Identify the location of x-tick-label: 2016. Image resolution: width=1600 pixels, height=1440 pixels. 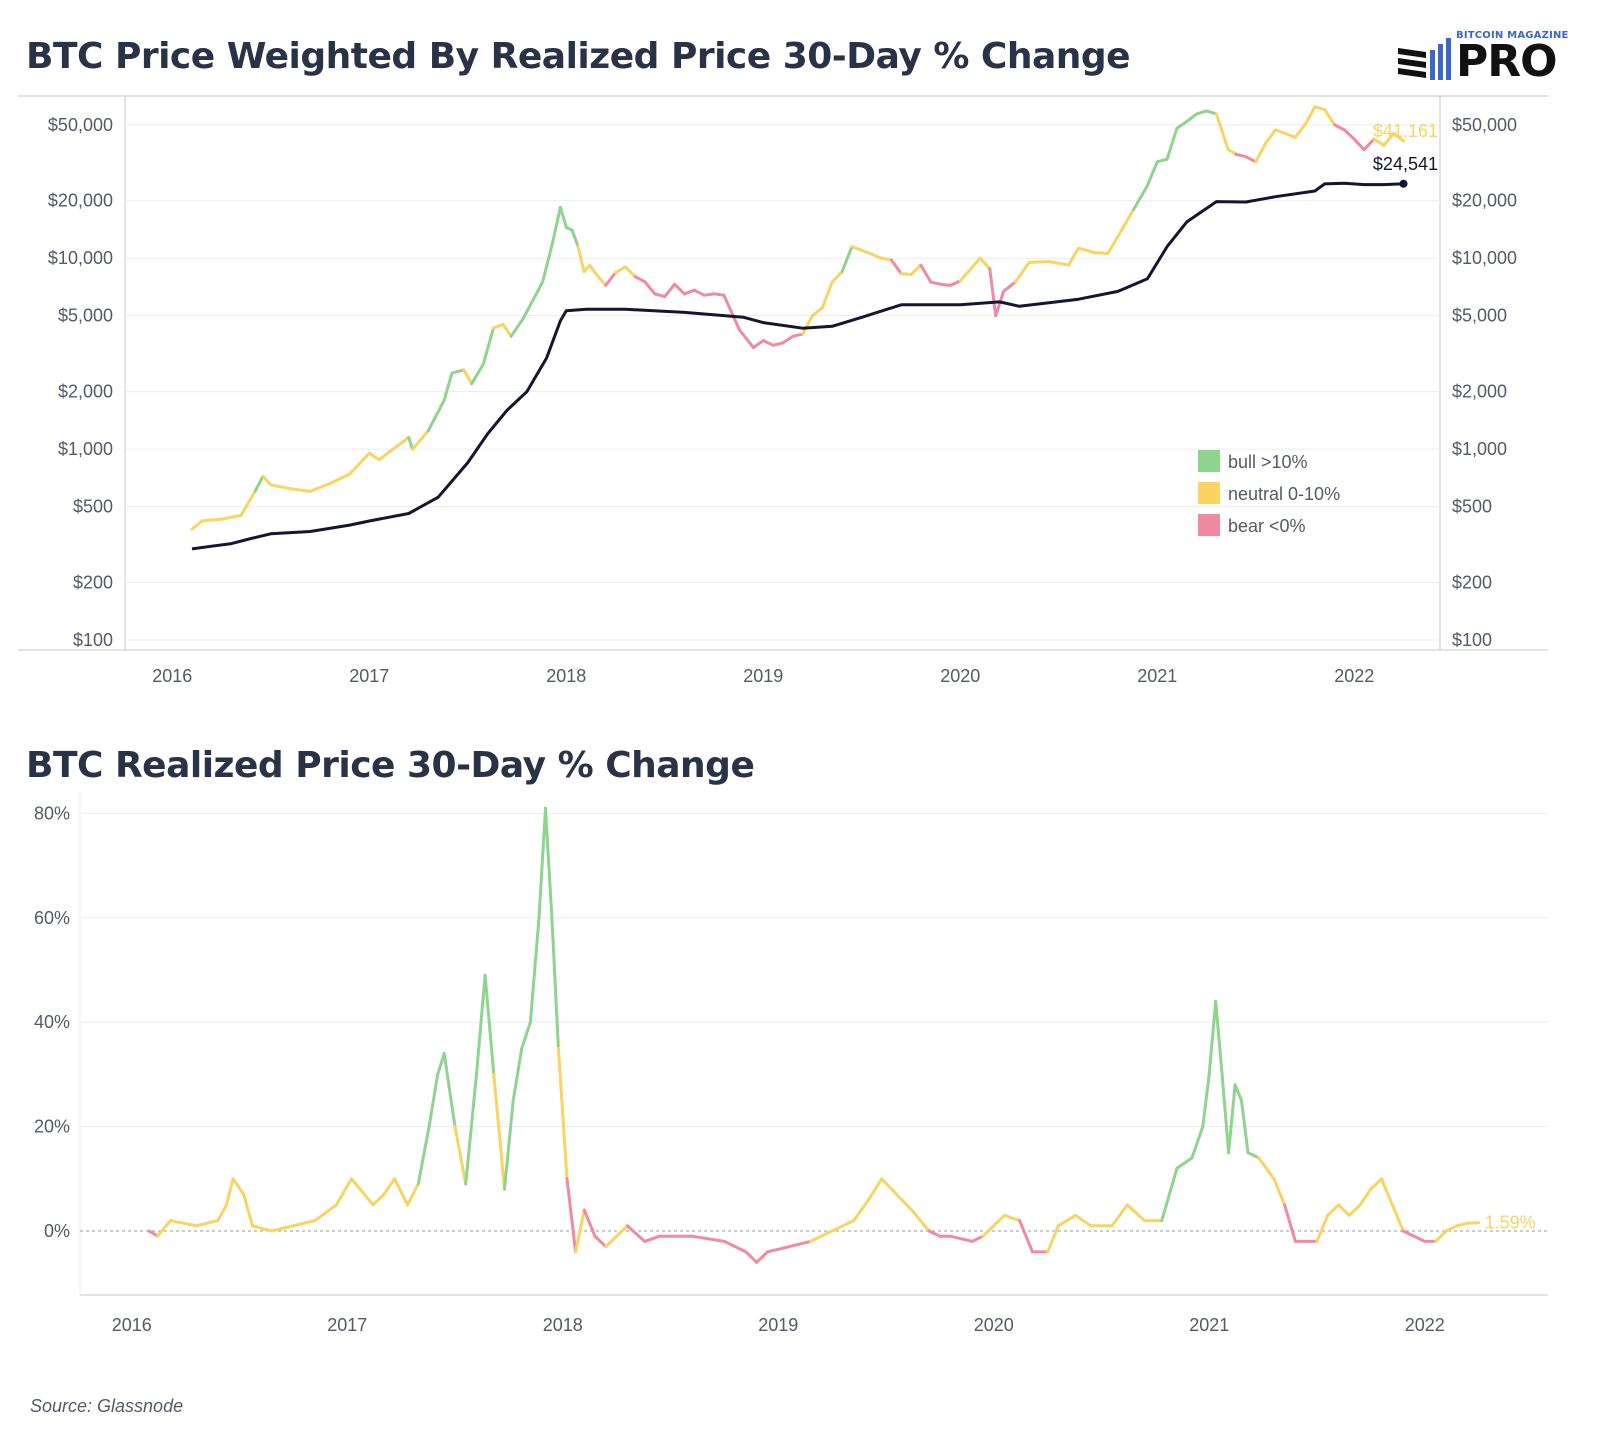
(172, 676).